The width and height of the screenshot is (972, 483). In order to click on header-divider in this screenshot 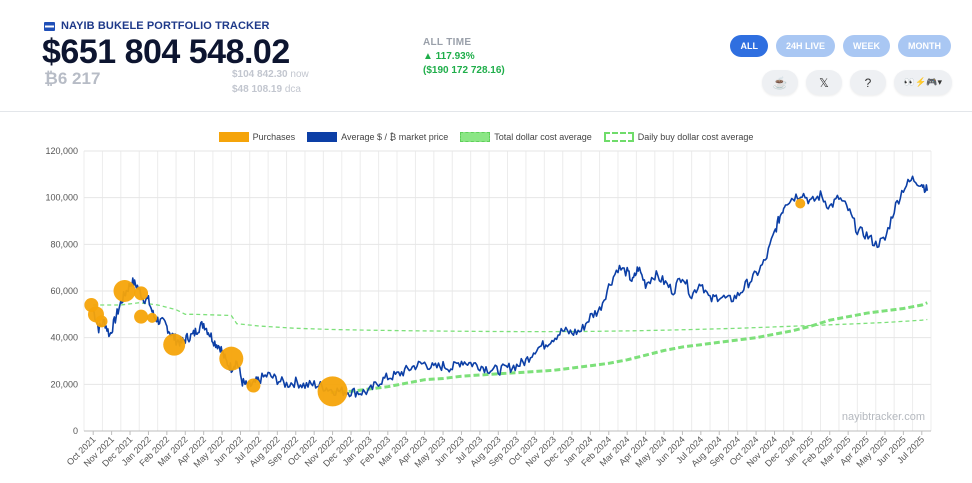, I will do `click(486, 111)`.